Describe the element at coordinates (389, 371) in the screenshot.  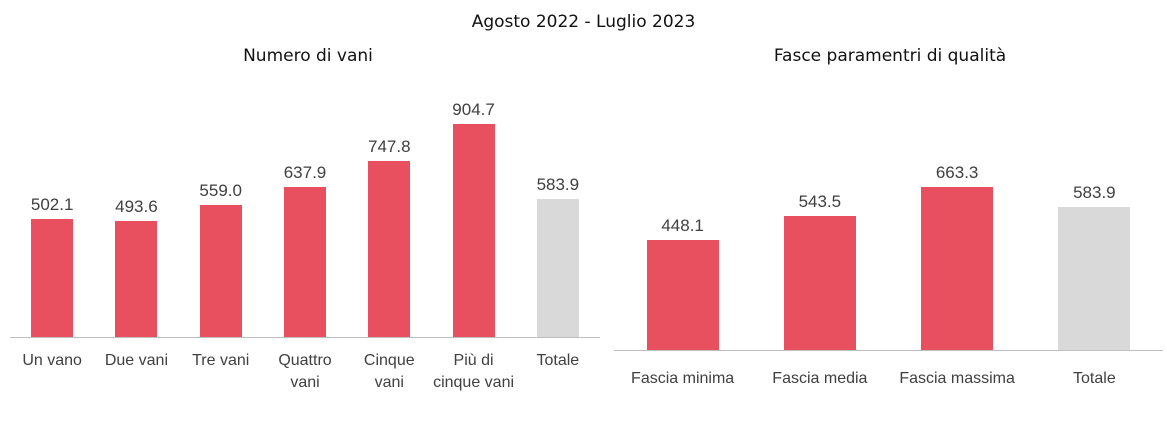
I see `x-tick-label: Cinque vani` at that location.